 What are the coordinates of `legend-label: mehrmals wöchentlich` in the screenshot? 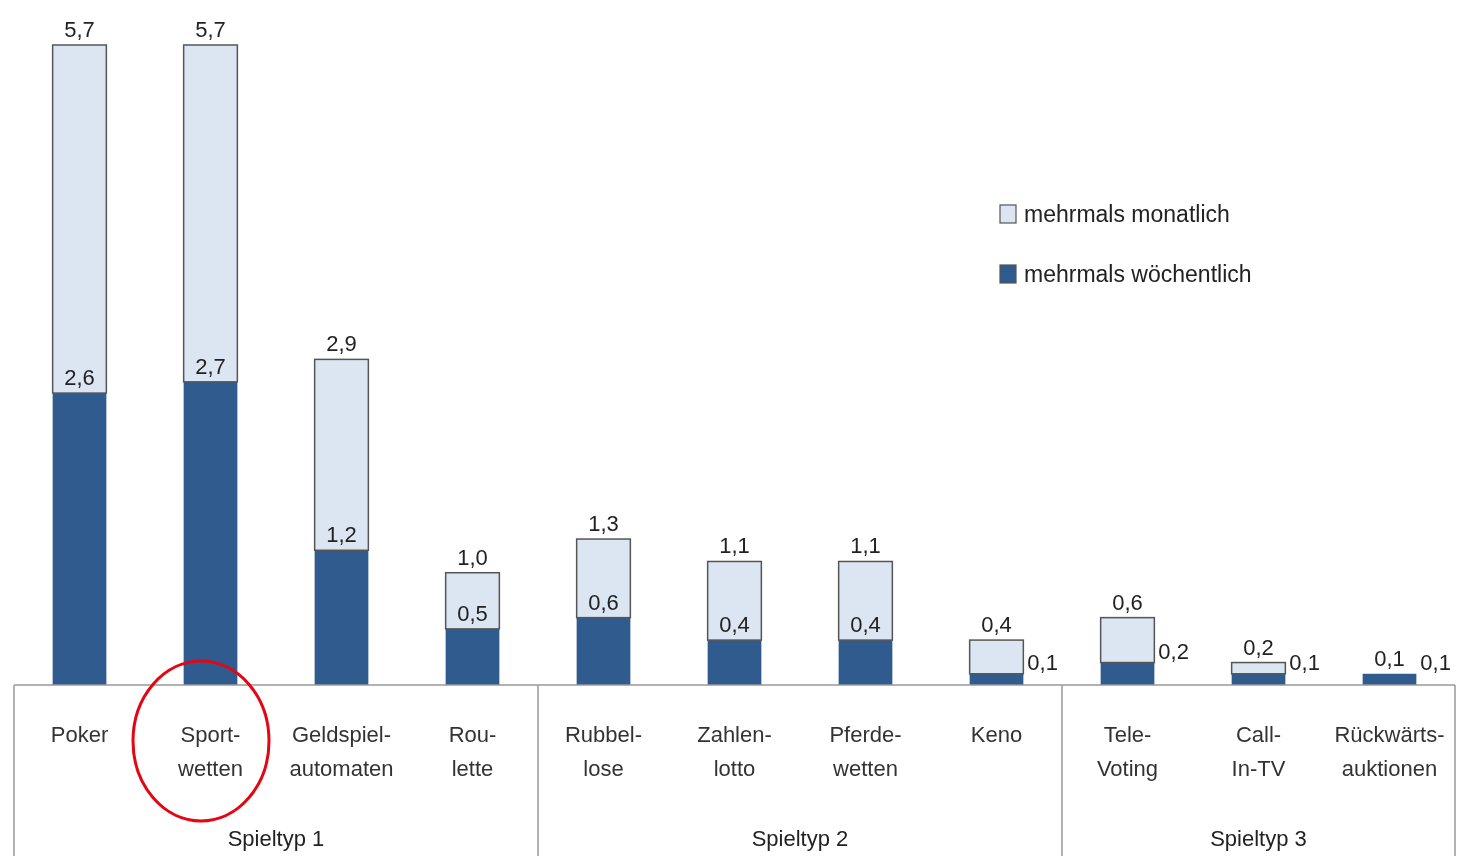 It's located at (1138, 274).